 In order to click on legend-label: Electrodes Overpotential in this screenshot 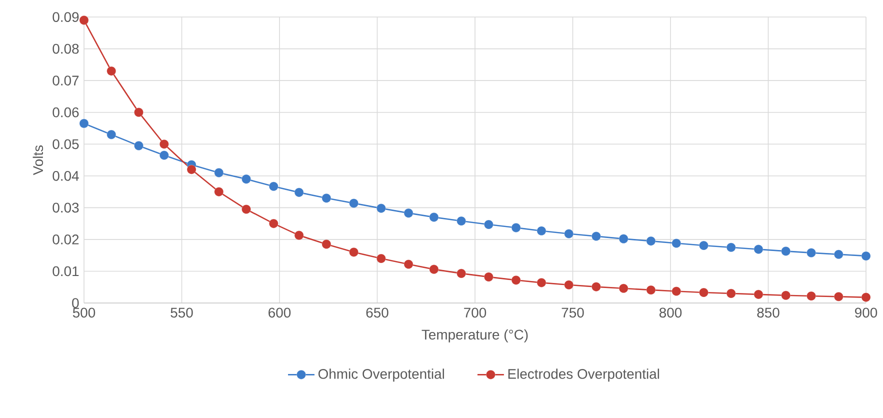, I will do `click(584, 375)`.